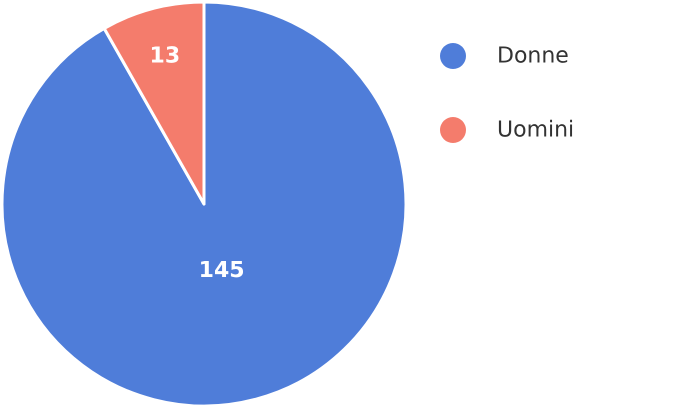 The image size is (680, 409). I want to click on legend-label: Donne, so click(533, 56).